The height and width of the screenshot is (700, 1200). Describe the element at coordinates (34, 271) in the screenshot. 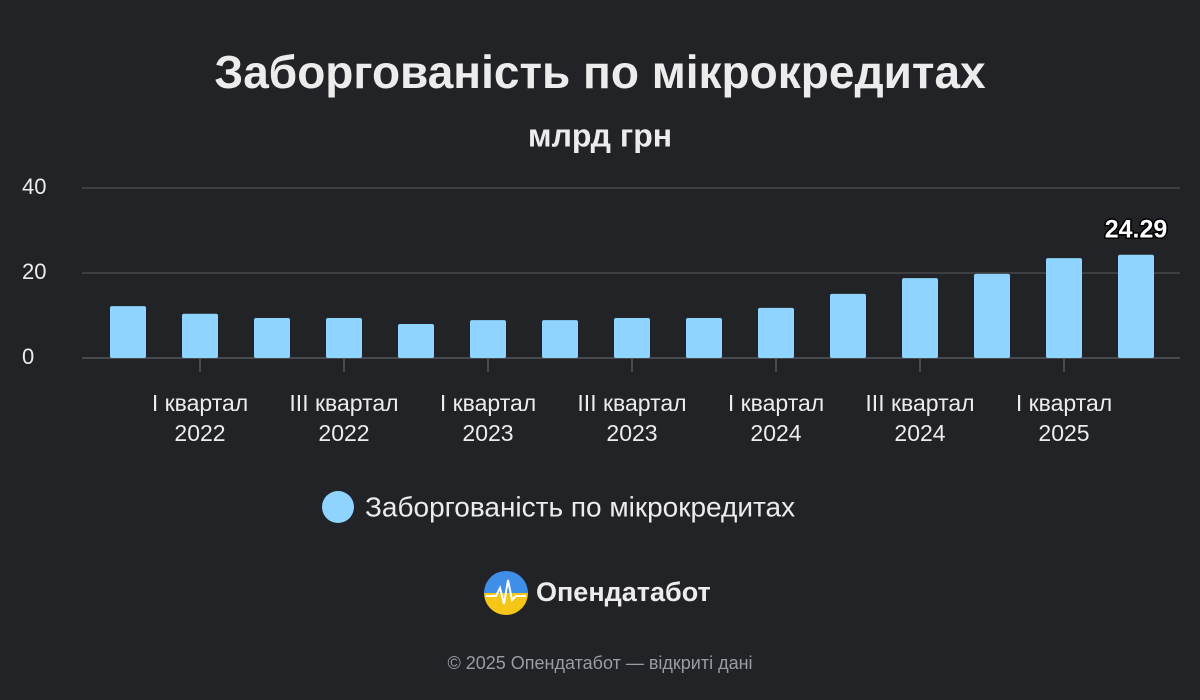

I see `y-tick-label: 20` at that location.